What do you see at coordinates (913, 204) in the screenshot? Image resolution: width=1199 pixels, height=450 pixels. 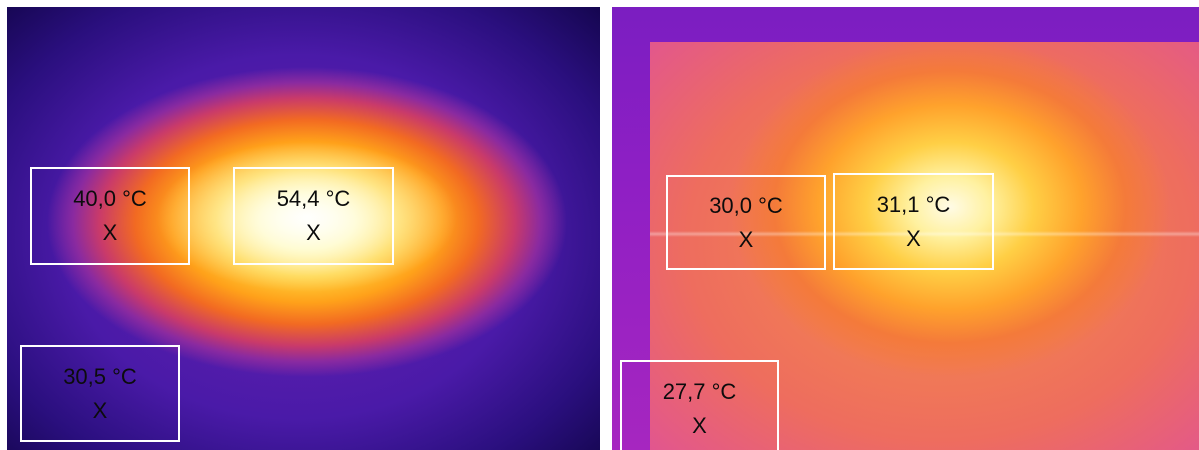 I see `temperature-readout: 31,1 °C` at bounding box center [913, 204].